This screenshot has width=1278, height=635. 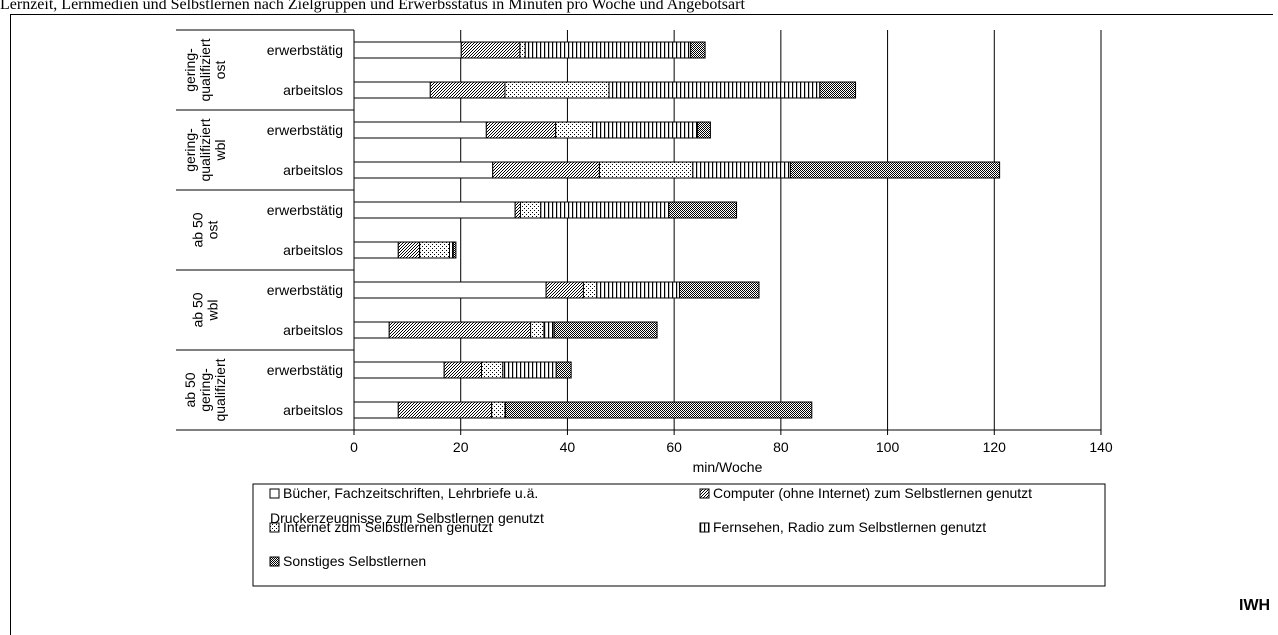 I want to click on legend-label-series5: Sonstiges Selbstlernen, so click(x=354, y=561).